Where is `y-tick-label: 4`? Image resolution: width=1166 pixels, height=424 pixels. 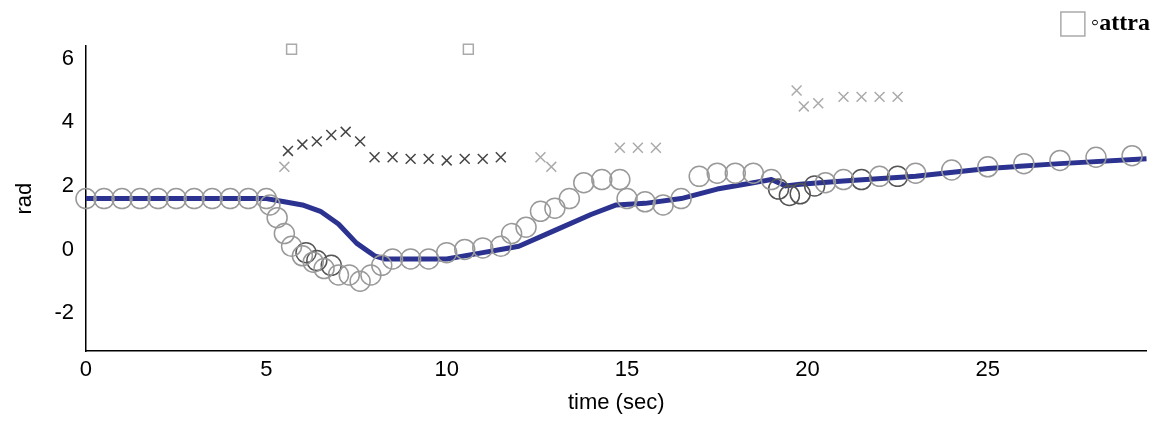
y-tick-label: 4 is located at coordinates (67, 121).